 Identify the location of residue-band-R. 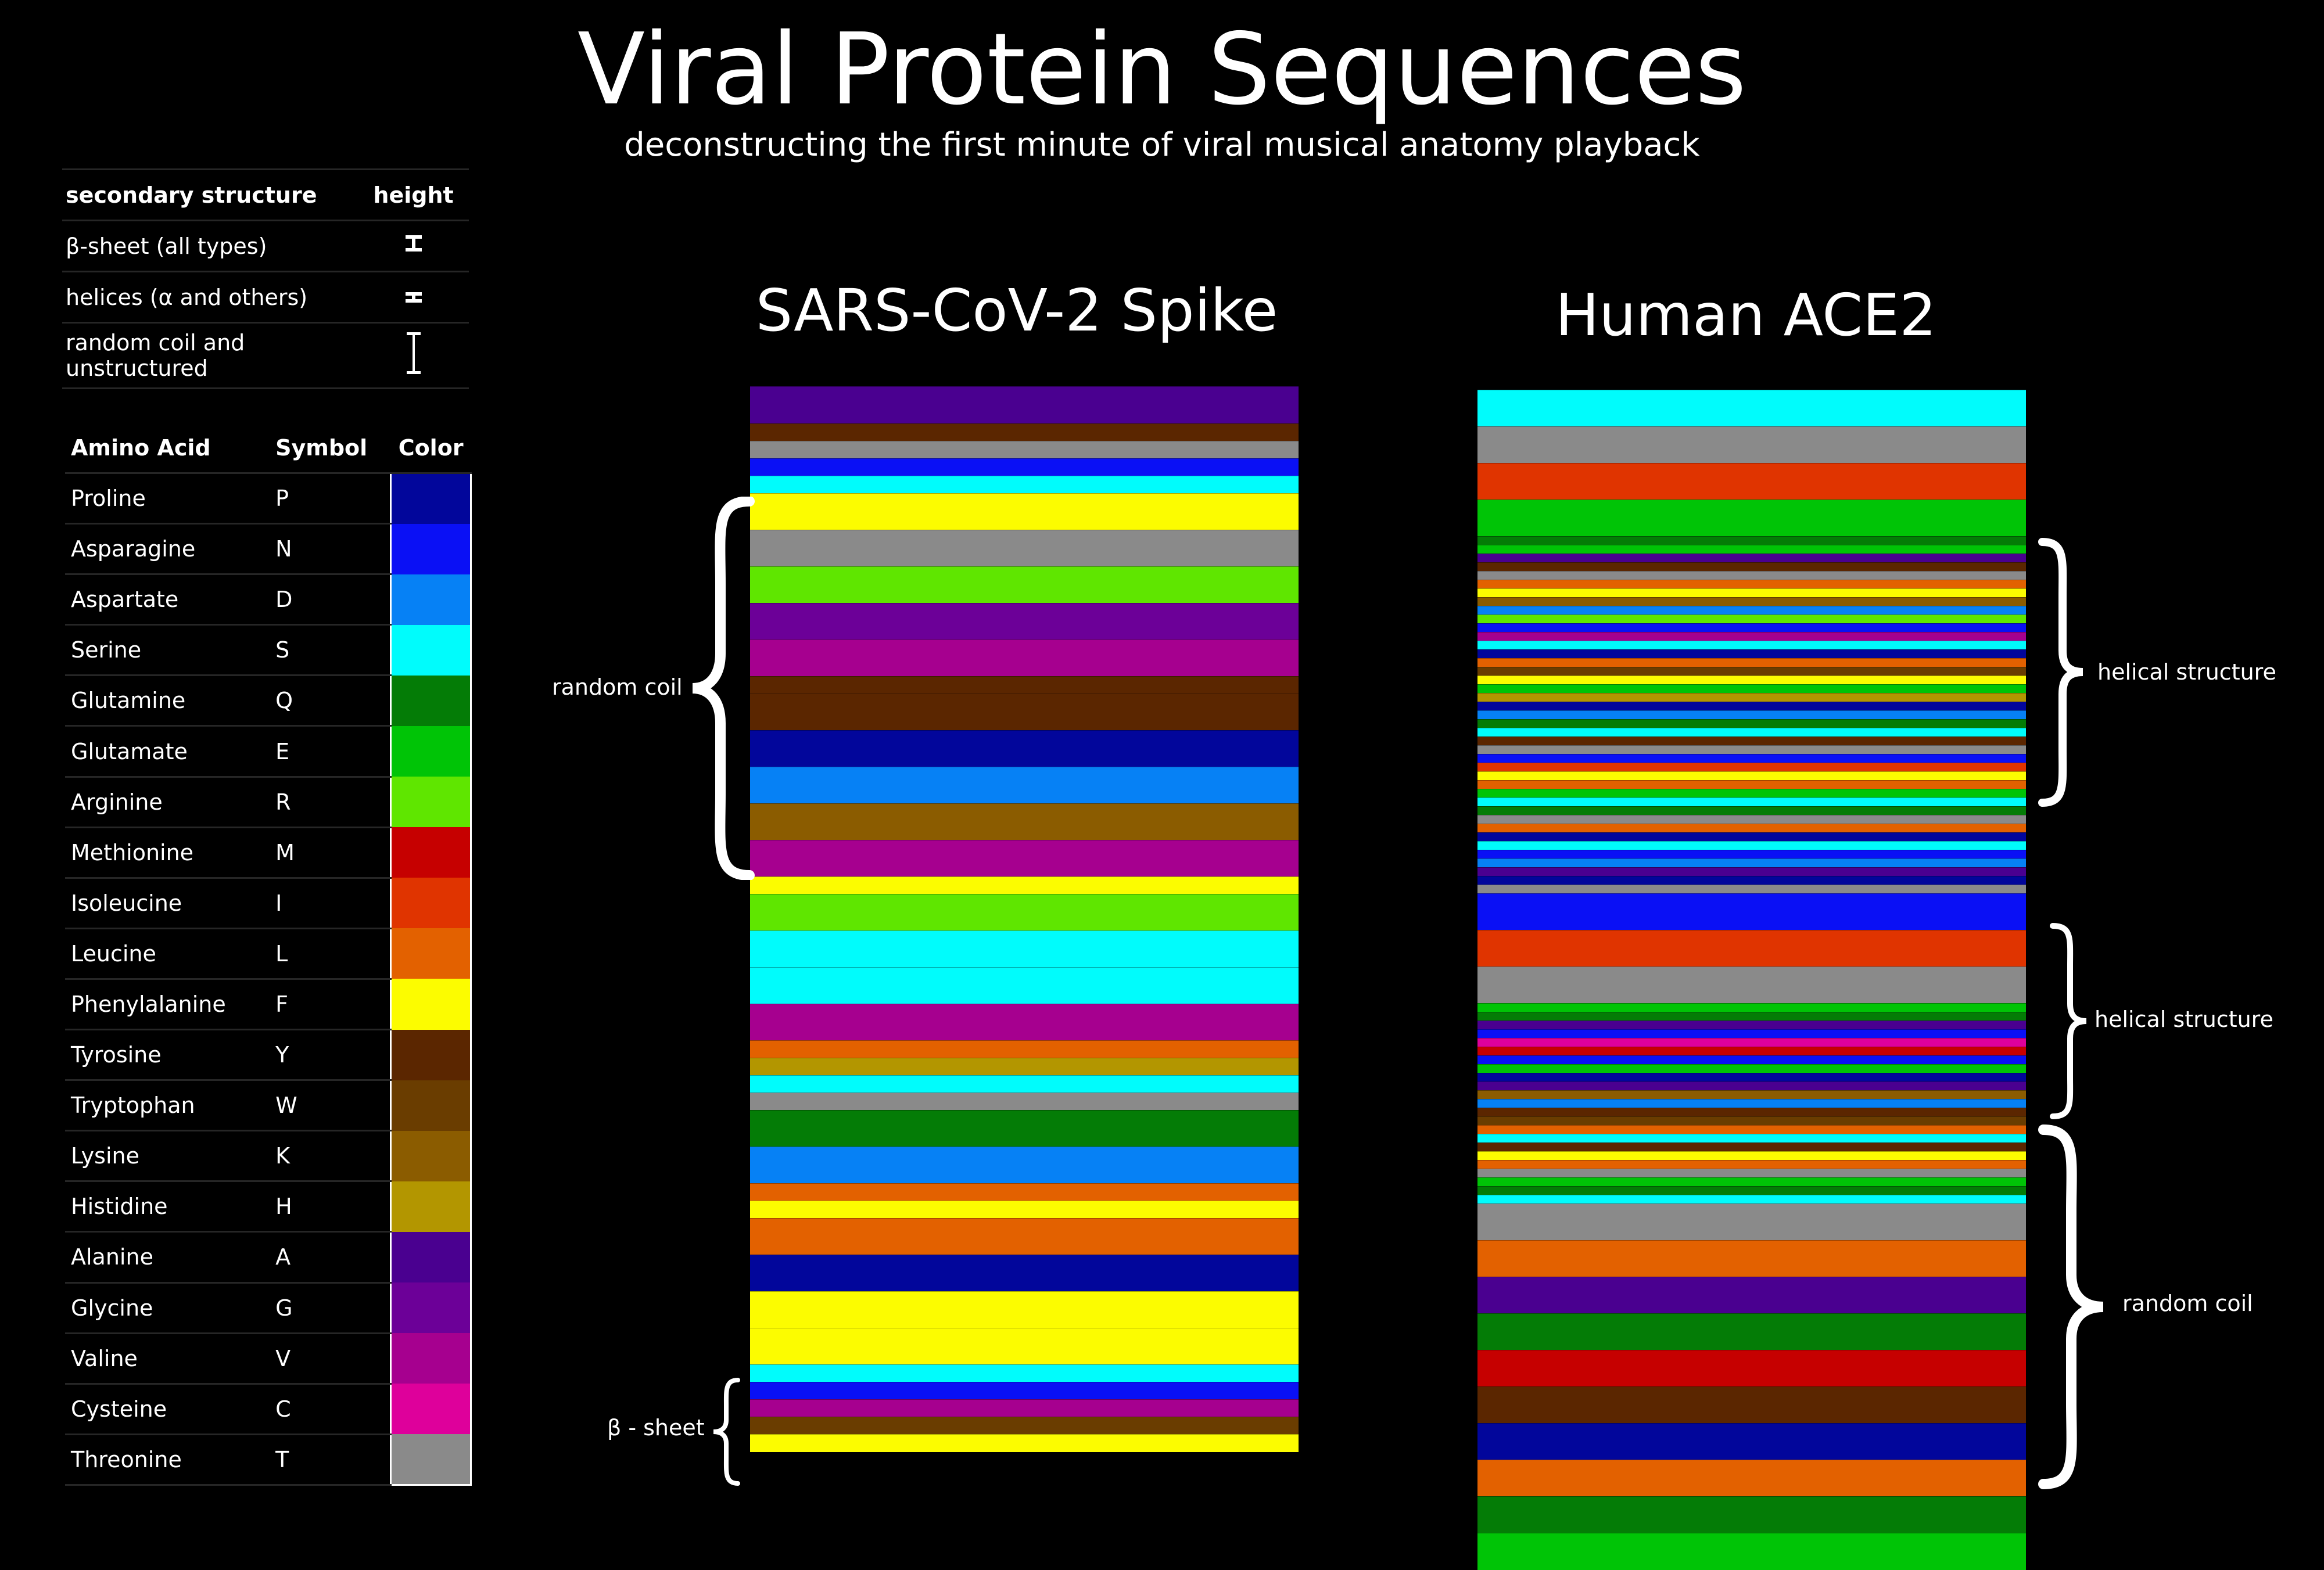
(1751, 619).